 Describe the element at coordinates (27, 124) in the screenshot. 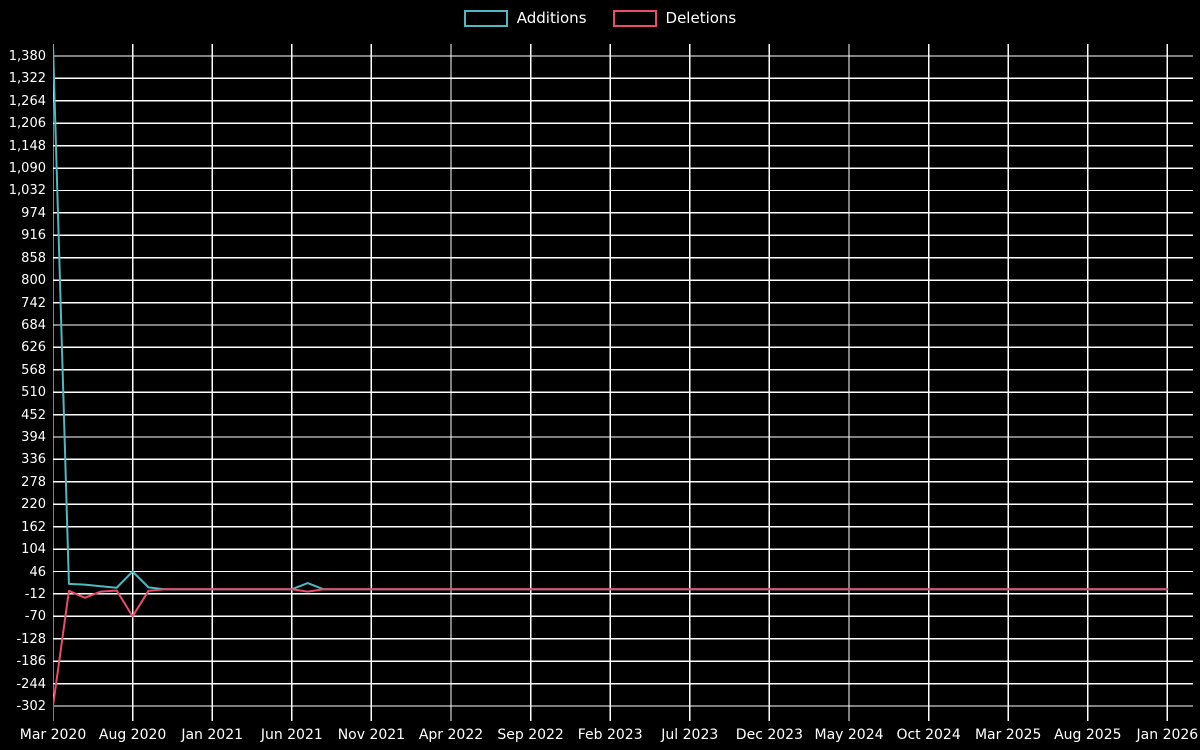

I see `y-axis-tick: 1,206` at that location.